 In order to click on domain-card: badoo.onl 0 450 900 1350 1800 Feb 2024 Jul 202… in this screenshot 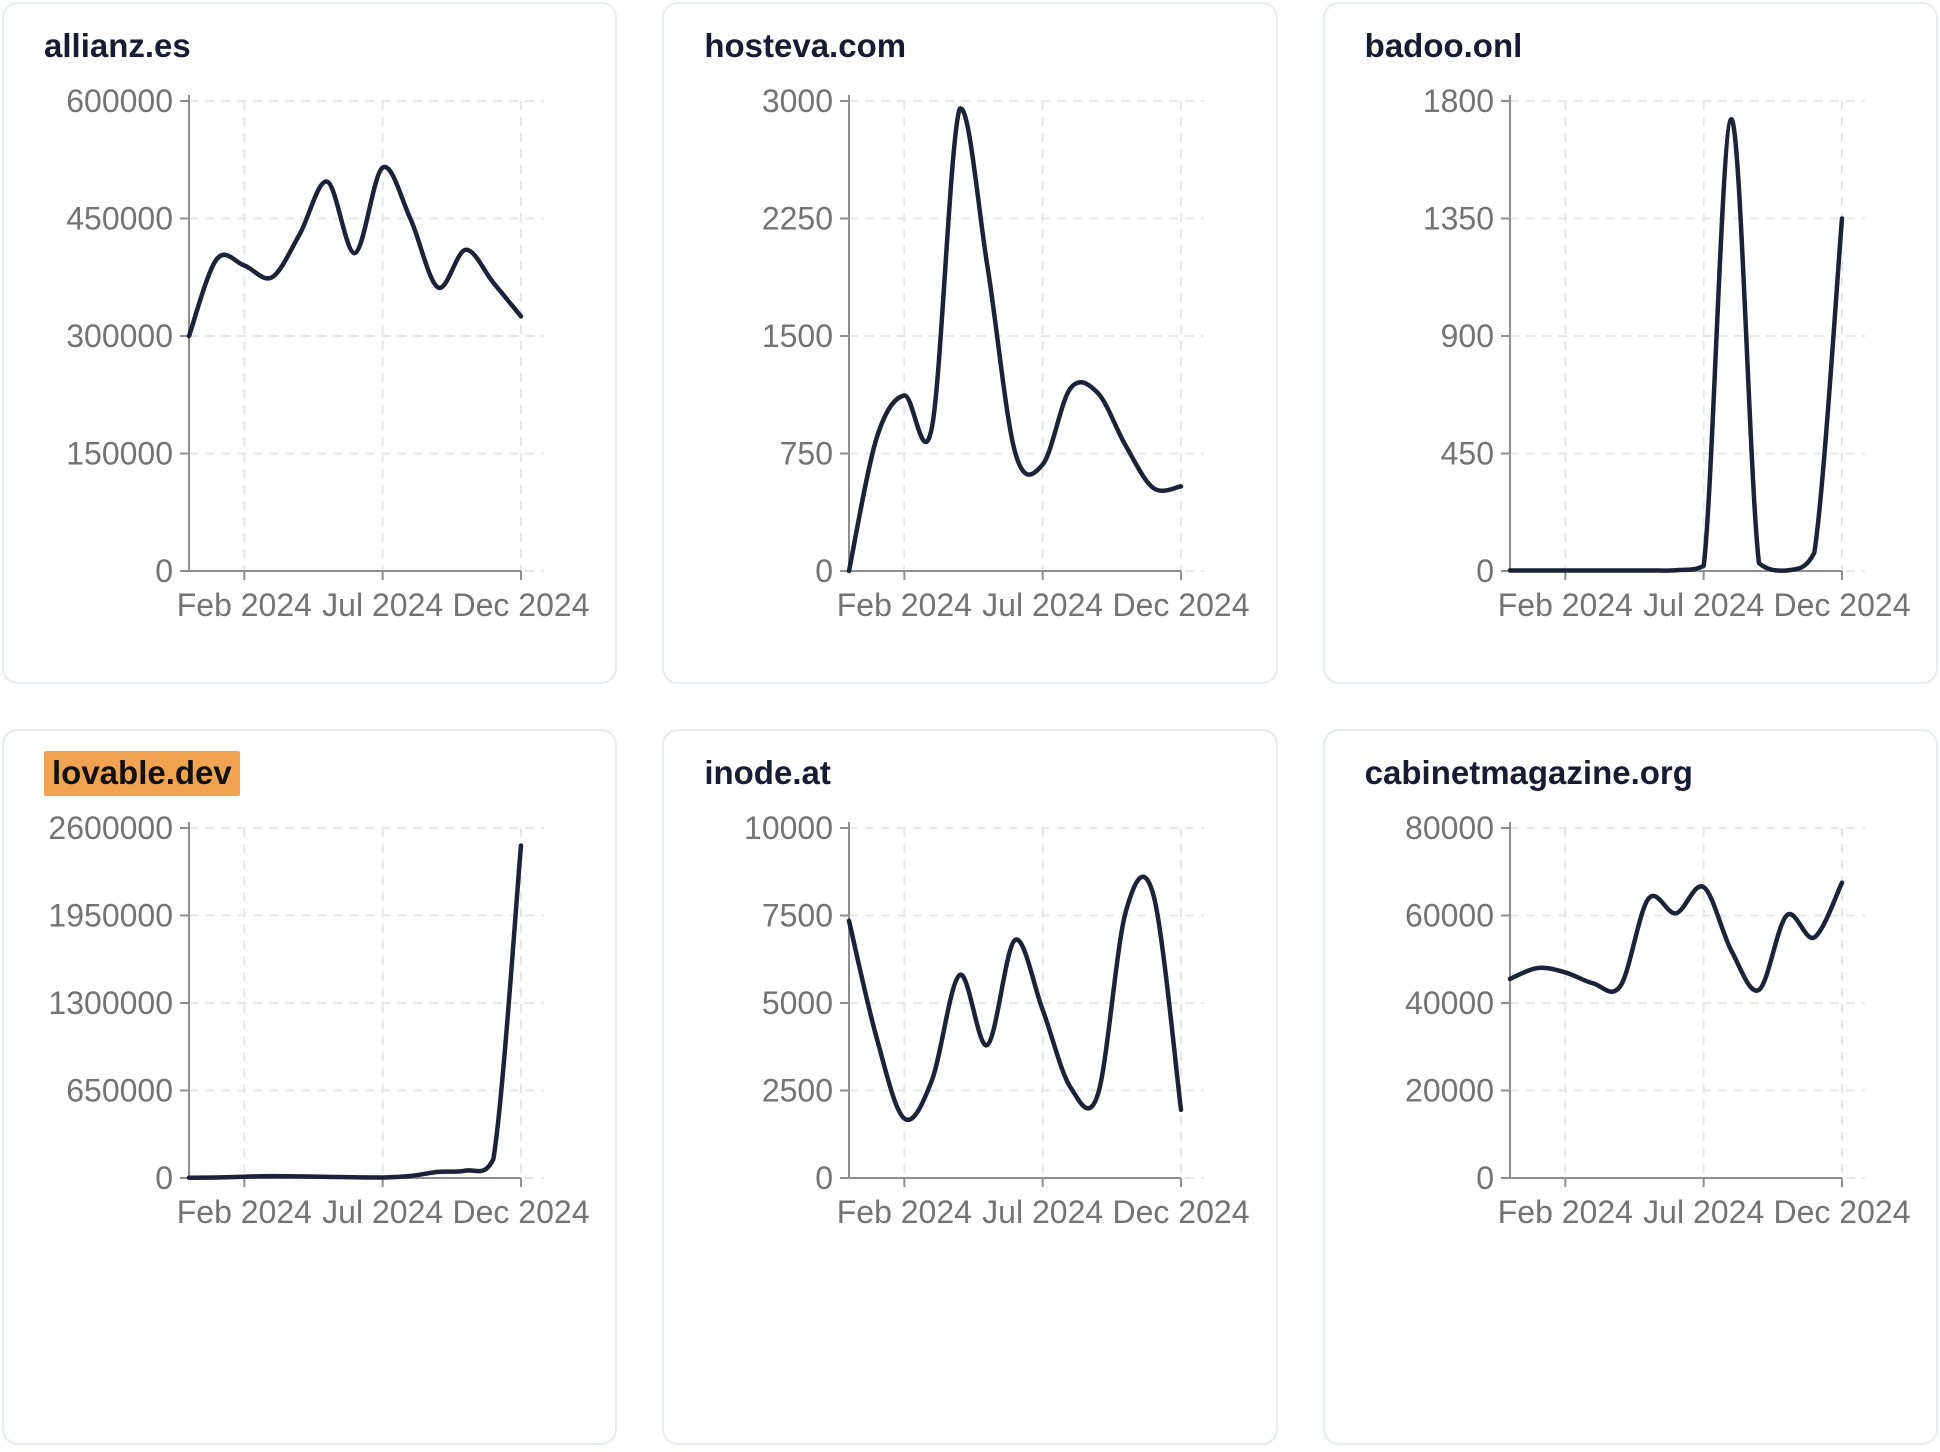, I will do `click(1630, 343)`.